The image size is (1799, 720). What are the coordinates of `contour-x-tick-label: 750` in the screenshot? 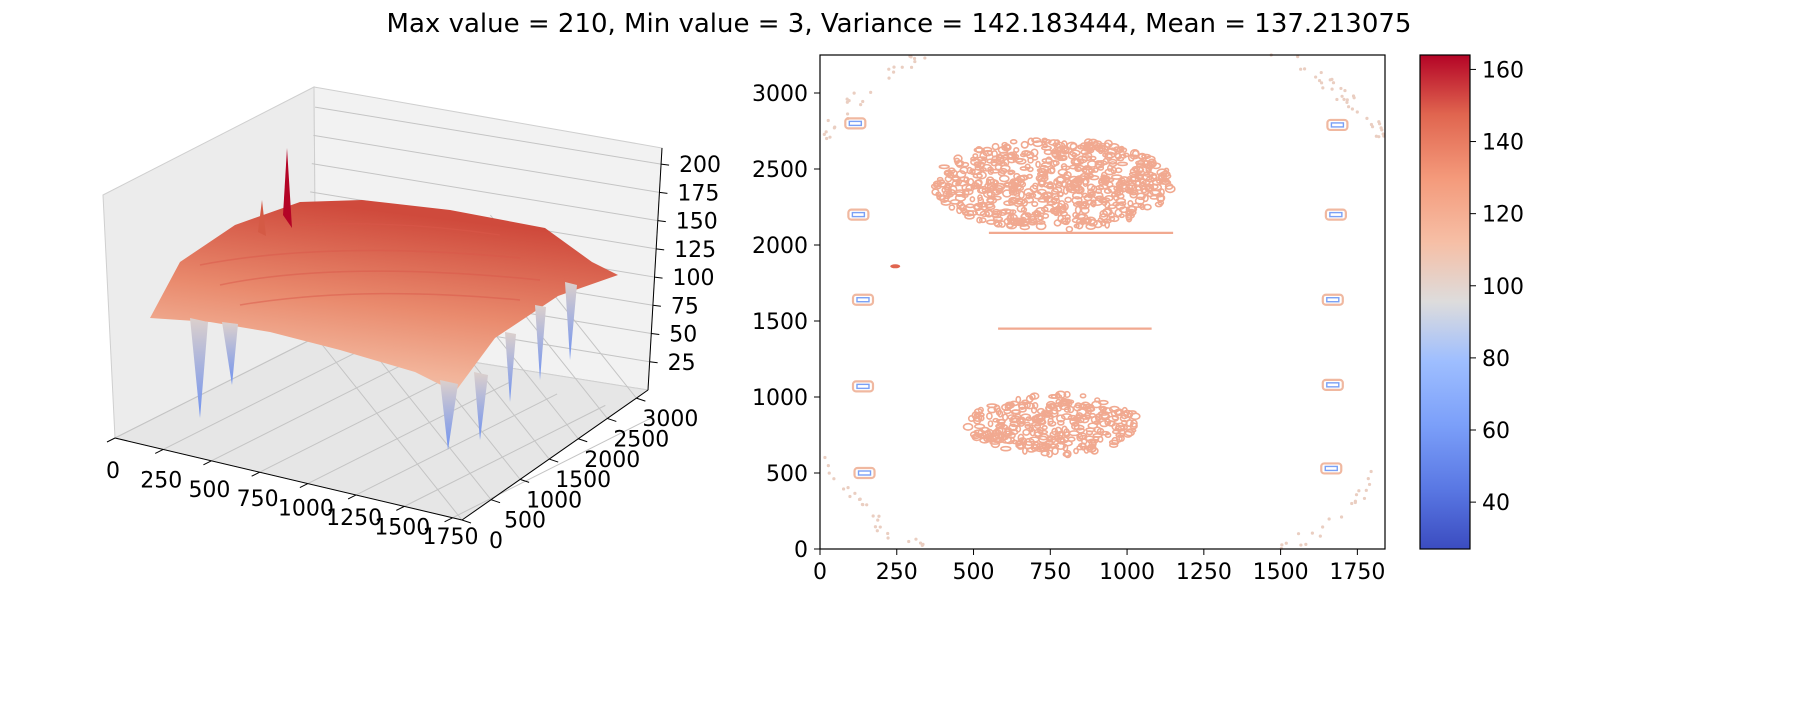 It's located at (1050, 572).